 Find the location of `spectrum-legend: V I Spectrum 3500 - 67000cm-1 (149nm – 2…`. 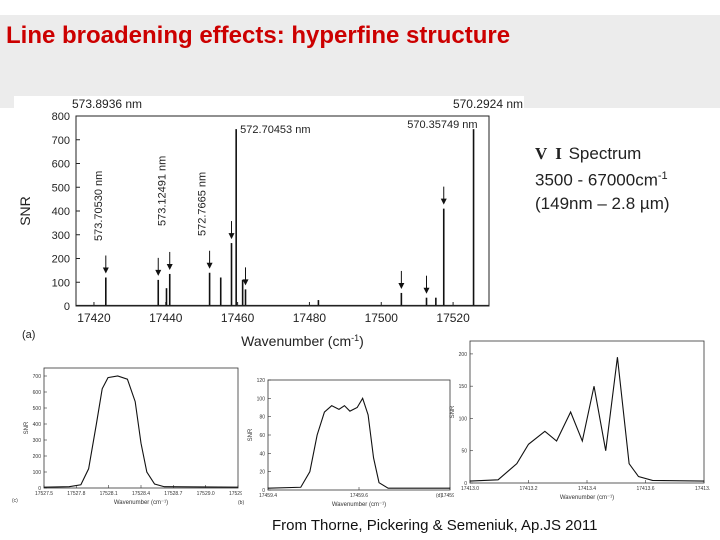

spectrum-legend: V I Spectrum 3500 - 67000cm-1 (149nm – 2… is located at coordinates (602, 178).